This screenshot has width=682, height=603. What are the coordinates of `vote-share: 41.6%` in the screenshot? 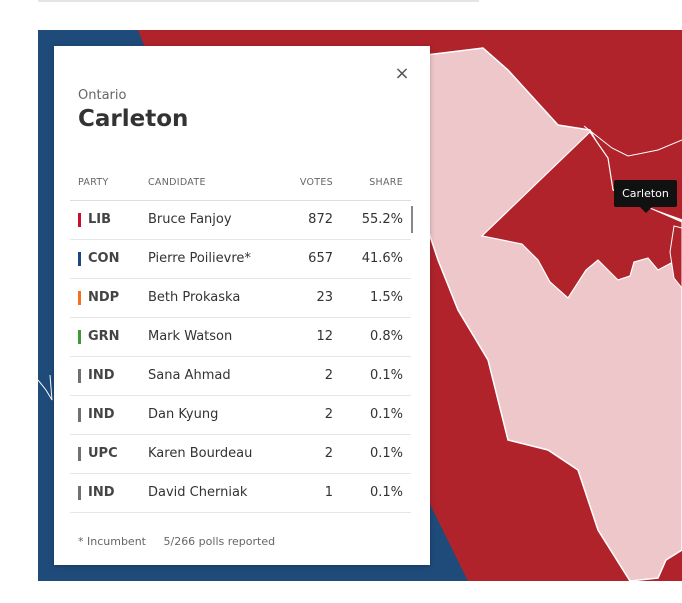 It's located at (382, 258).